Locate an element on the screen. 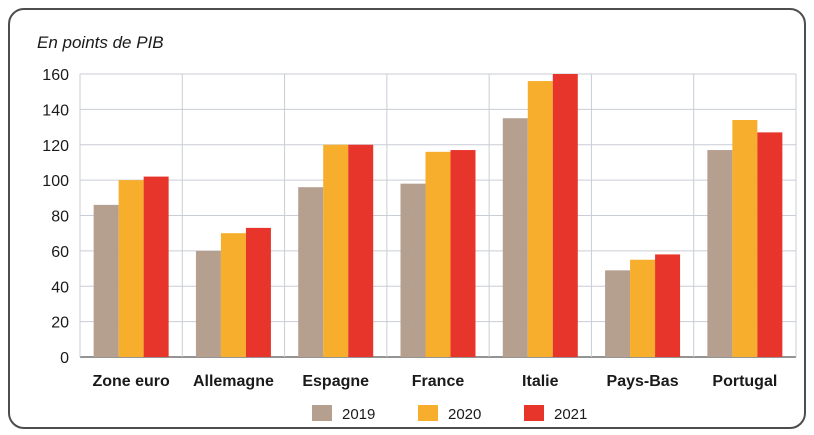  legend-label-2019: 2019 is located at coordinates (358, 414).